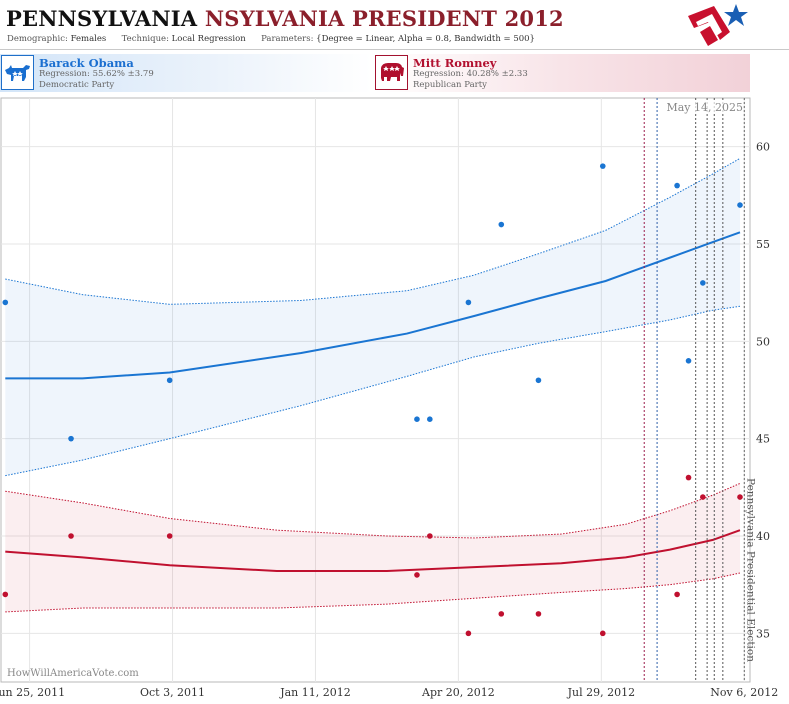  I want to click on technique-label: Technique:, so click(145, 39).